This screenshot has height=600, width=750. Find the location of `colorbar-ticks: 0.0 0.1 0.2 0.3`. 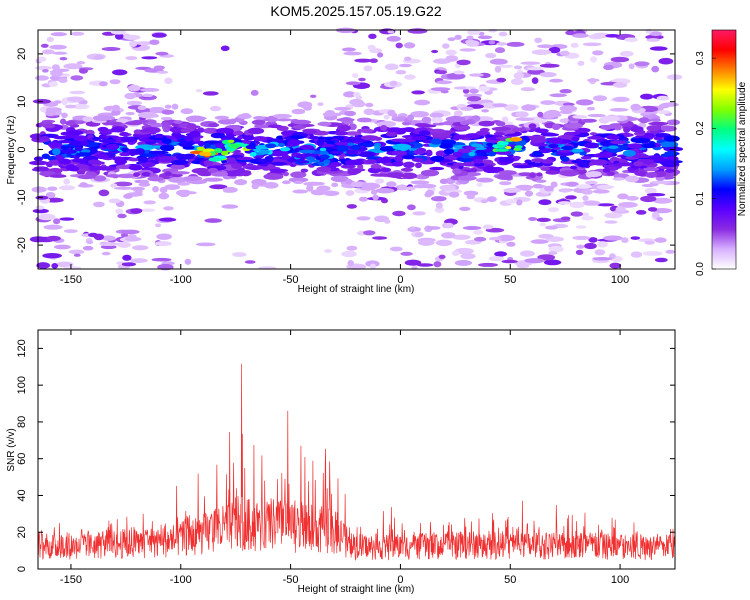

colorbar-ticks: 0.0 0.1 0.2 0.3 is located at coordinates (705, 163).